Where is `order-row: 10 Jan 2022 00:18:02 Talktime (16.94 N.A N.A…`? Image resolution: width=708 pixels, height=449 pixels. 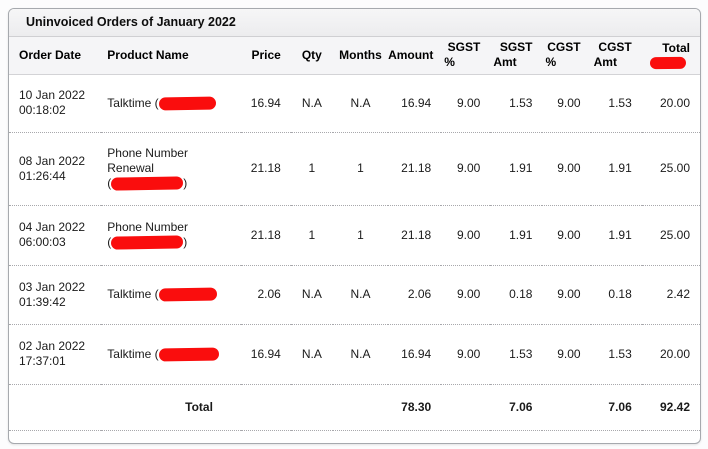
order-row: 10 Jan 2022 00:18:02 Talktime (16.94 N.A N.A… is located at coordinates (354, 103).